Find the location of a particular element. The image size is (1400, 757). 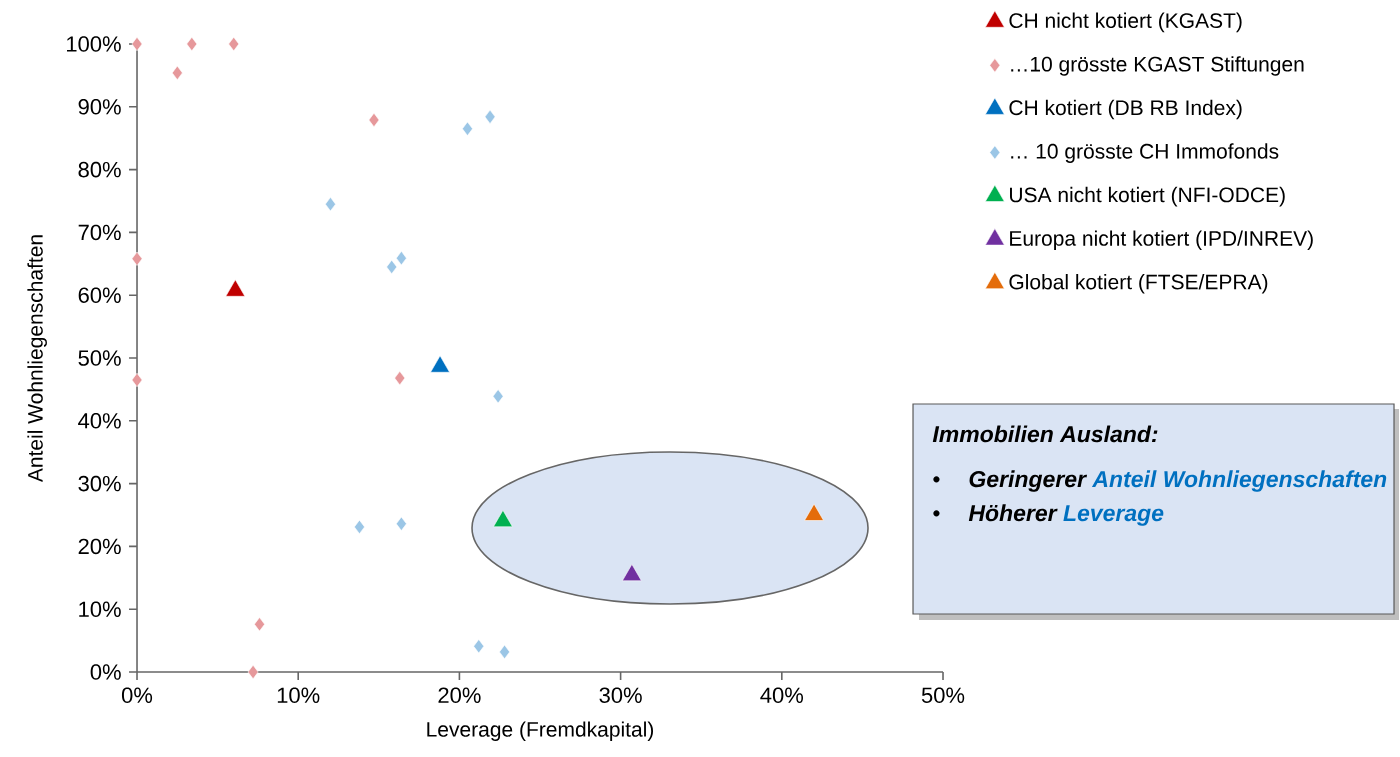

y-tick-label: 100% is located at coordinates (94, 44).